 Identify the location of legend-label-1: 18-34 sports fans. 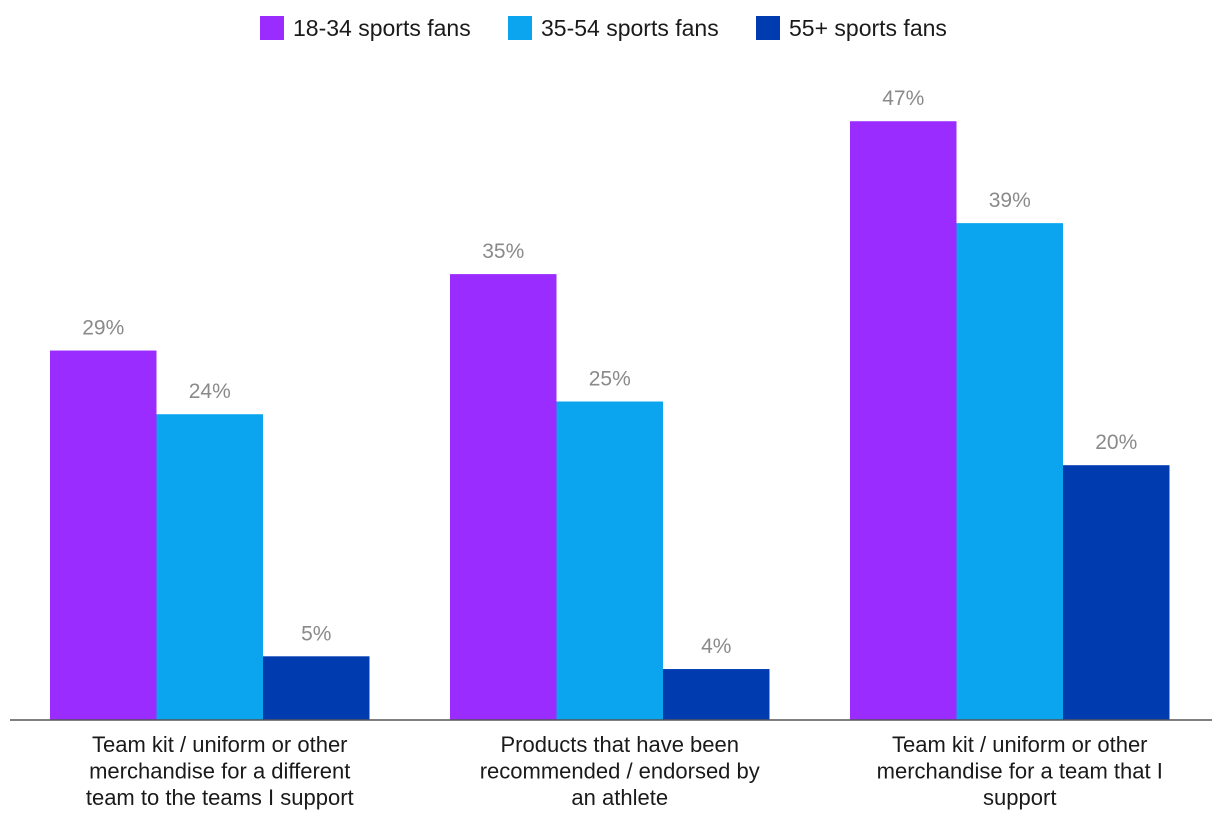
(382, 28).